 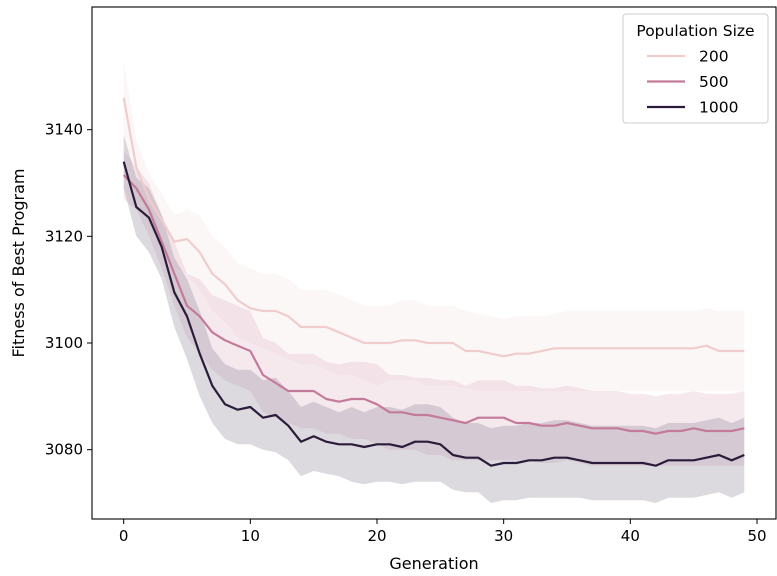 I want to click on y-tick-label: 3100, so click(x=64, y=343).